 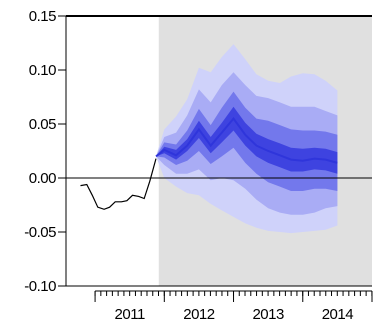 I want to click on median-forecast-line, so click(x=246, y=140).